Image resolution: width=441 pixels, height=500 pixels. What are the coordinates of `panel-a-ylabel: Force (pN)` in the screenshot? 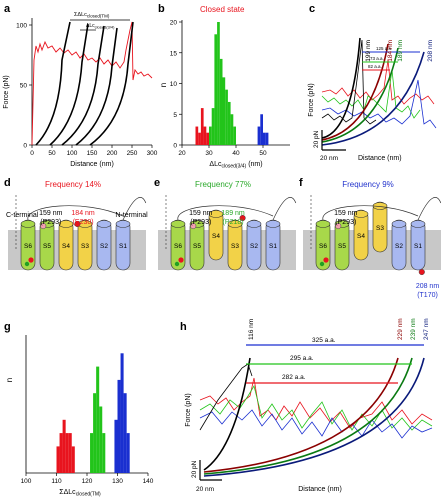 It's located at (6, 91).